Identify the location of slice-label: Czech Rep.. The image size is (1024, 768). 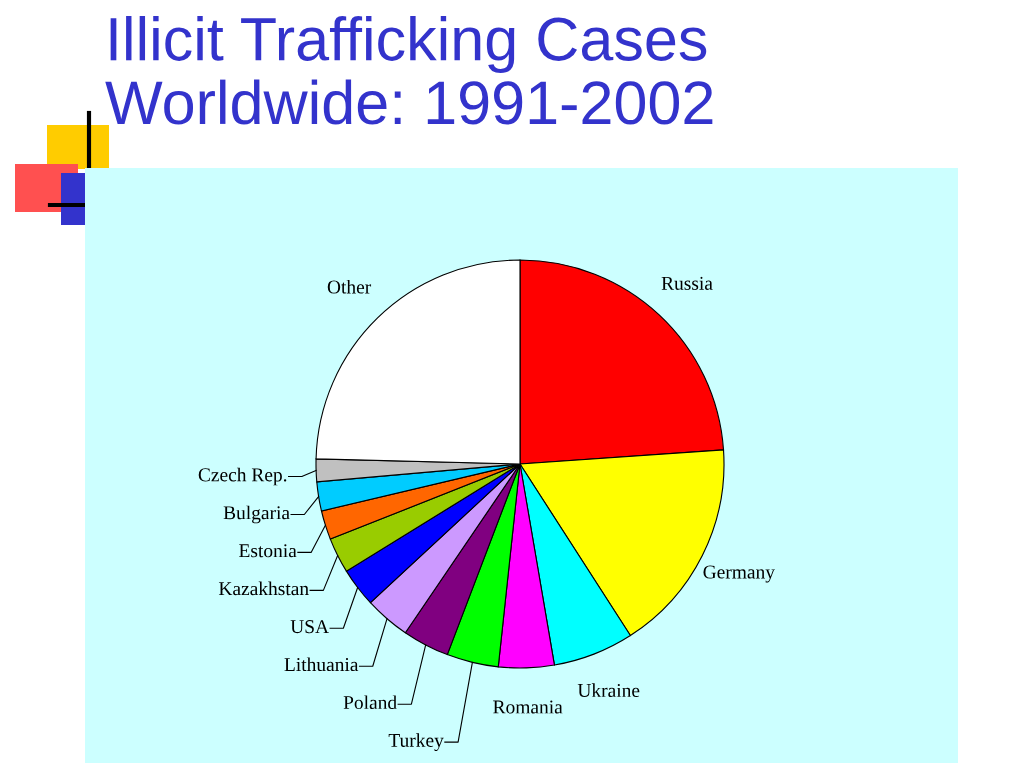
(242, 476).